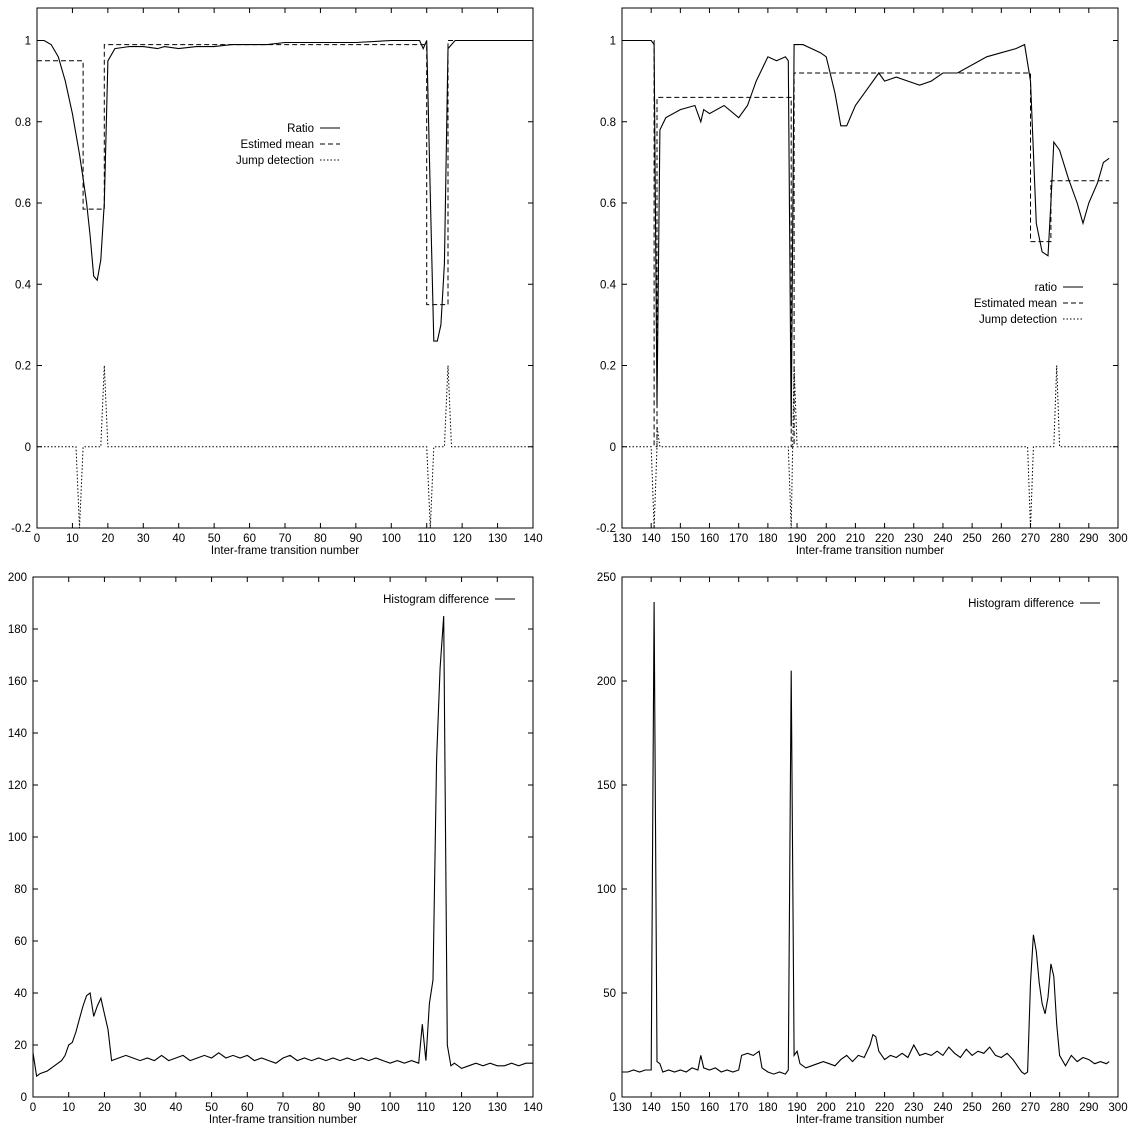 The width and height of the screenshot is (1128, 1137). I want to click on y-tick-label: 0.4, so click(23, 285).